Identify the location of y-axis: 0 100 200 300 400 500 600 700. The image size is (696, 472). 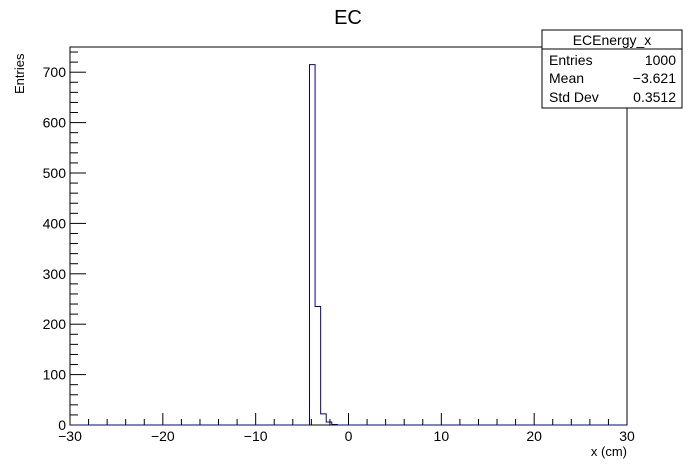
(64, 242).